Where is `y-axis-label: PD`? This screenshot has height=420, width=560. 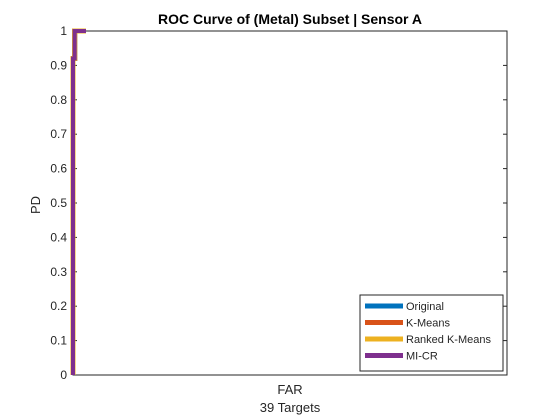
y-axis-label: PD is located at coordinates (35, 205).